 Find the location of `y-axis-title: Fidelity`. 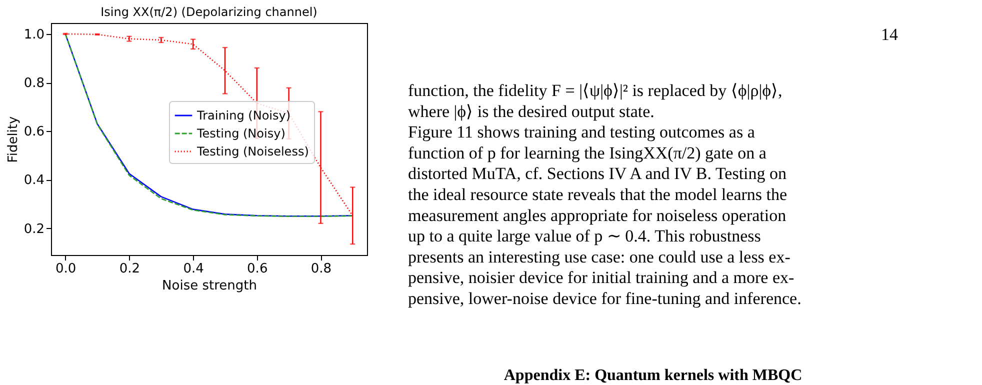

y-axis-title: Fidelity is located at coordinates (13, 139).